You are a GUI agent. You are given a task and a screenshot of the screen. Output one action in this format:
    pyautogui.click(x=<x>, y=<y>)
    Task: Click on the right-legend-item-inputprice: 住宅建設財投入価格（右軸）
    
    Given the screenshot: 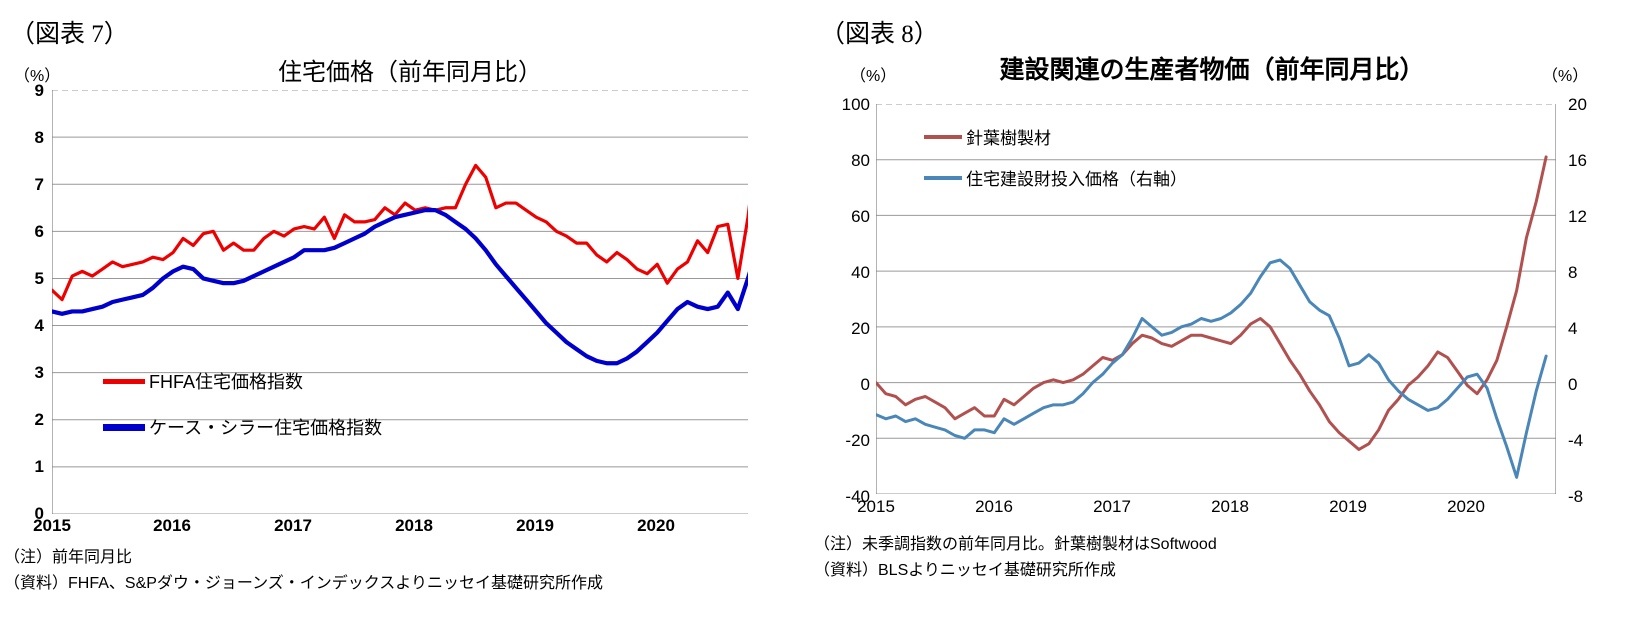 What is the action you would take?
    pyautogui.click(x=1055, y=177)
    